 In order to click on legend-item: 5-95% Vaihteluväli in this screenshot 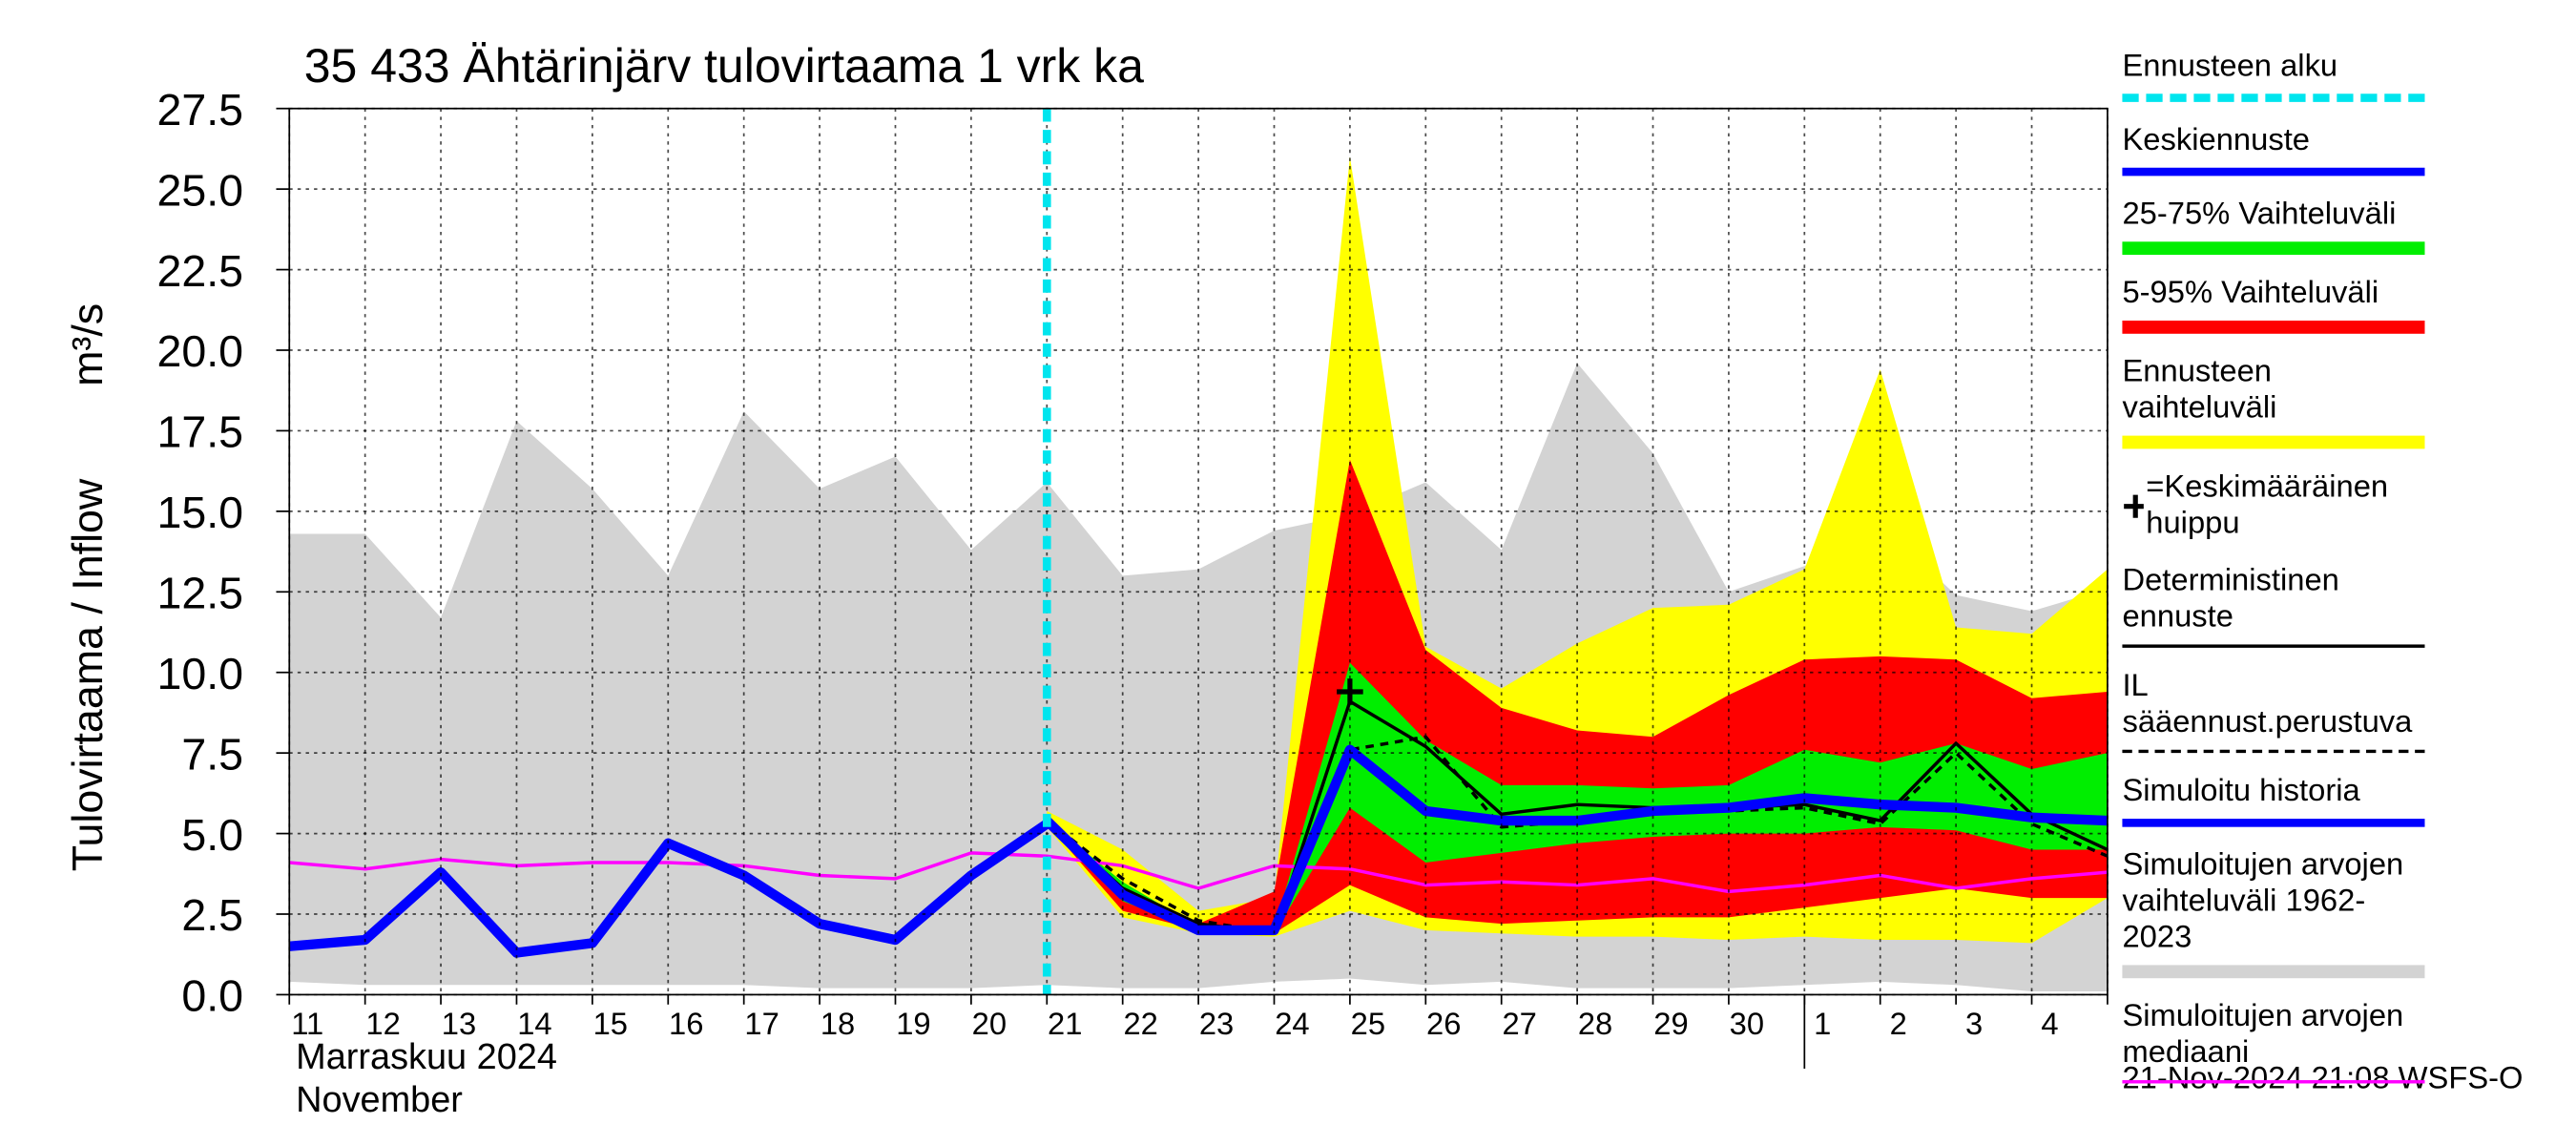, I will do `click(2278, 305)`.